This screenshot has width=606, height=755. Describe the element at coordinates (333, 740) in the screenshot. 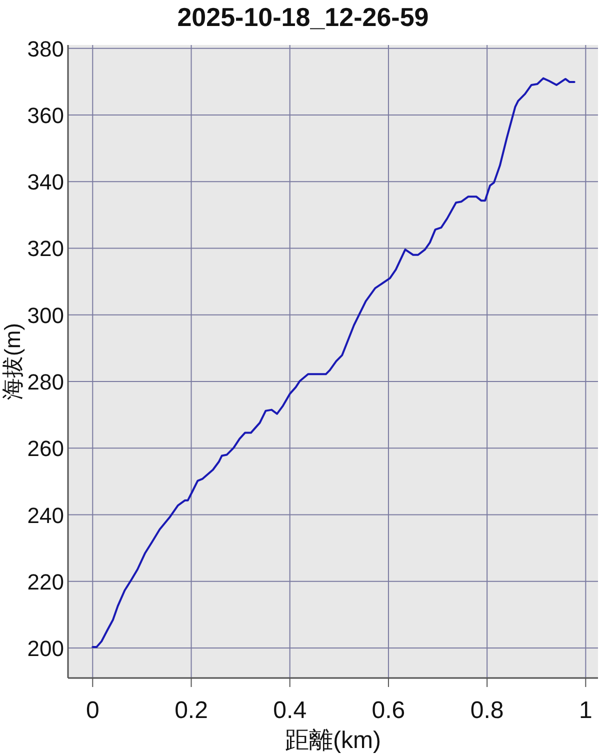

I see `x-axis-title: 距離(km)` at that location.